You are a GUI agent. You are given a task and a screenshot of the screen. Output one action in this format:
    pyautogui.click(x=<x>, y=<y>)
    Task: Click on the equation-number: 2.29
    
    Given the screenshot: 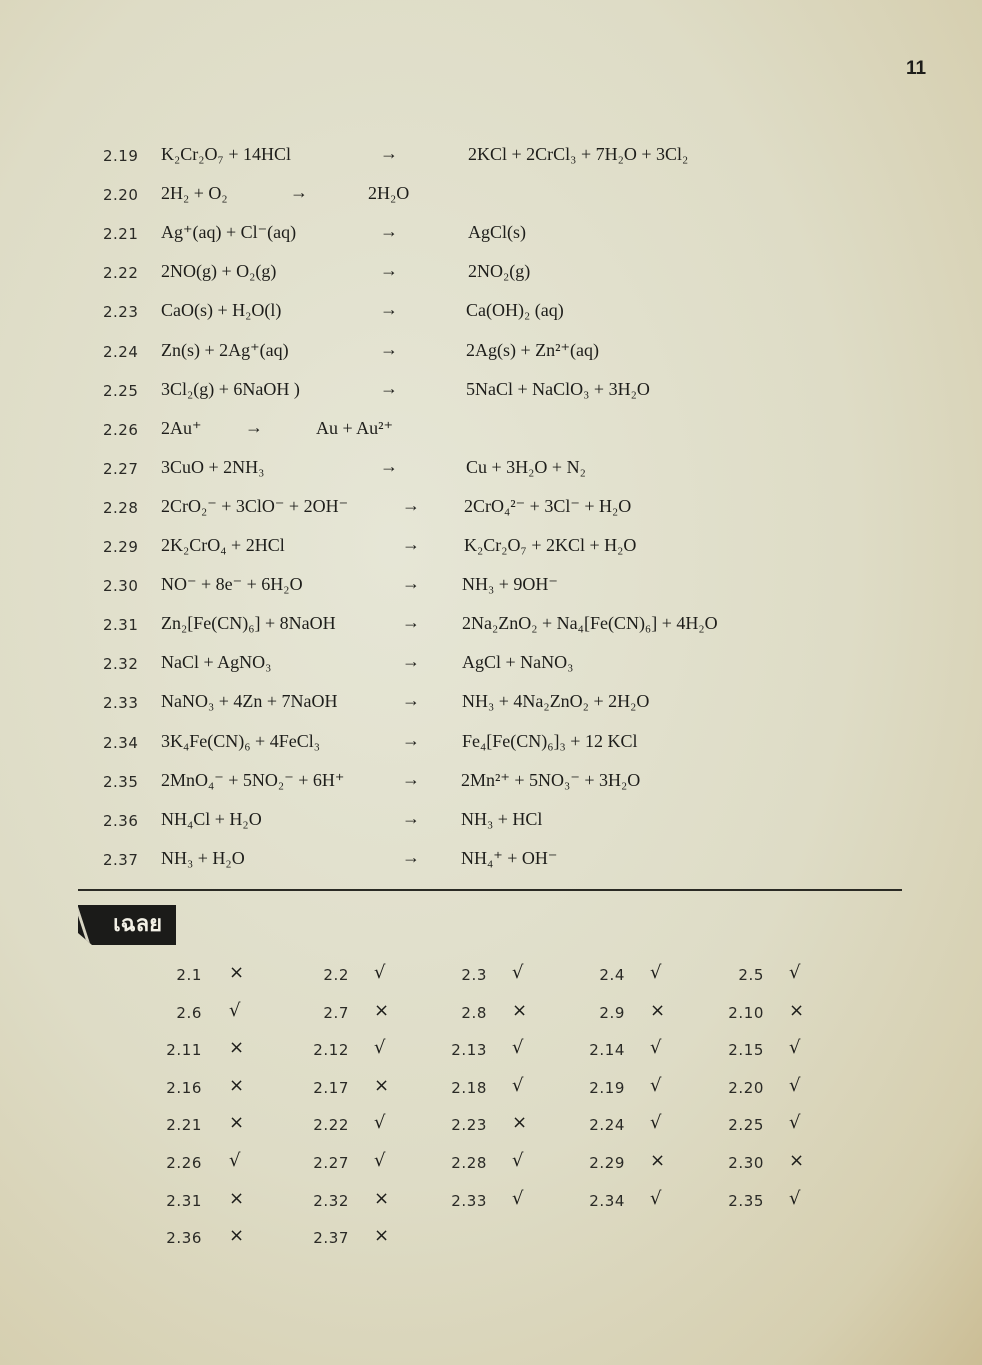 What is the action you would take?
    pyautogui.click(x=121, y=547)
    